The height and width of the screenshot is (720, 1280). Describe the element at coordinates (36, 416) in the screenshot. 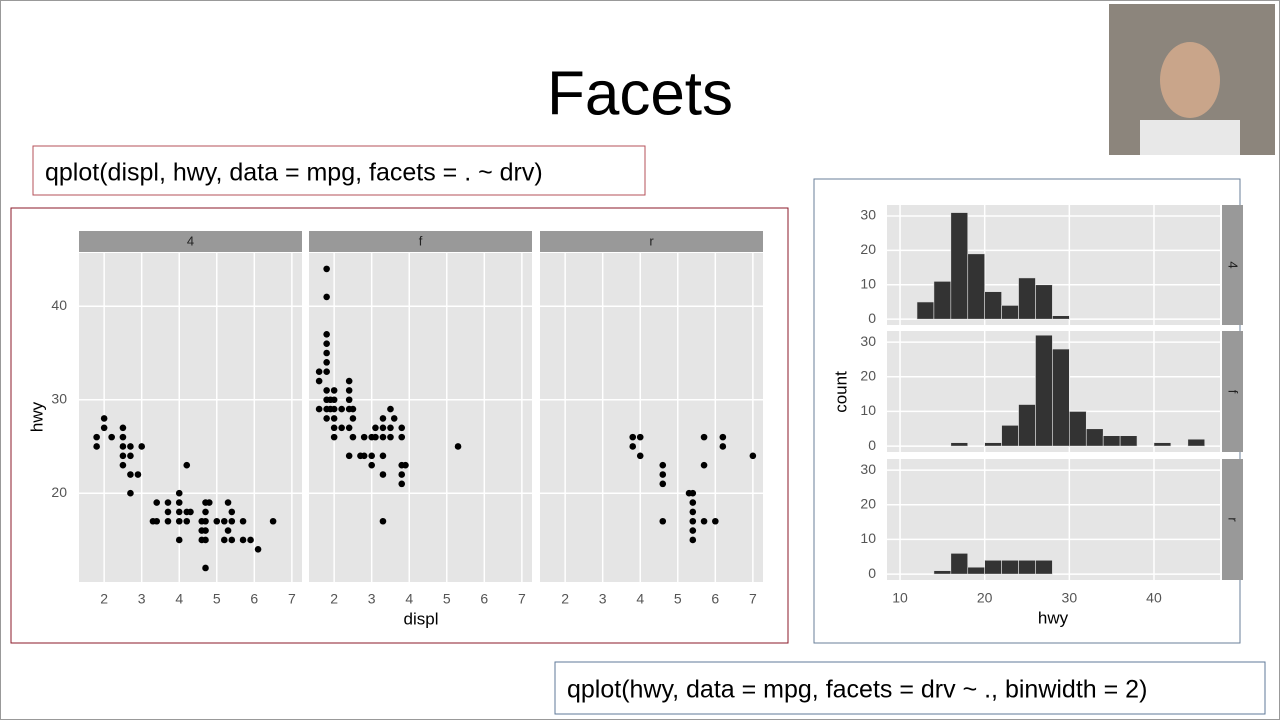

I see `y-axis-label: hwy` at that location.